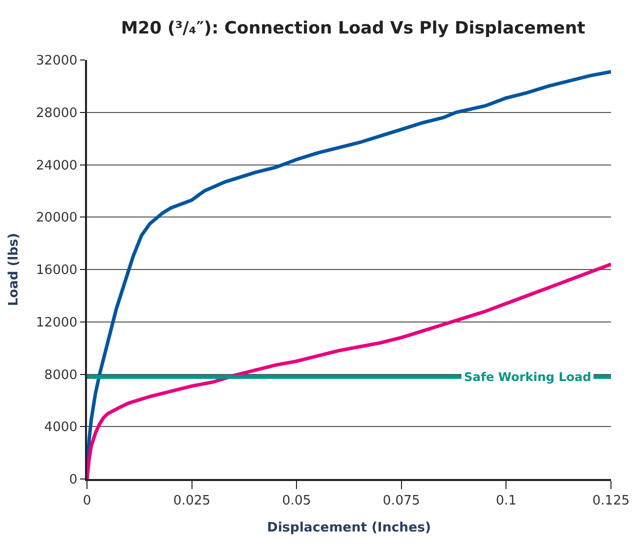 The width and height of the screenshot is (642, 545). I want to click on y-tick-label: 20000, so click(57, 218).